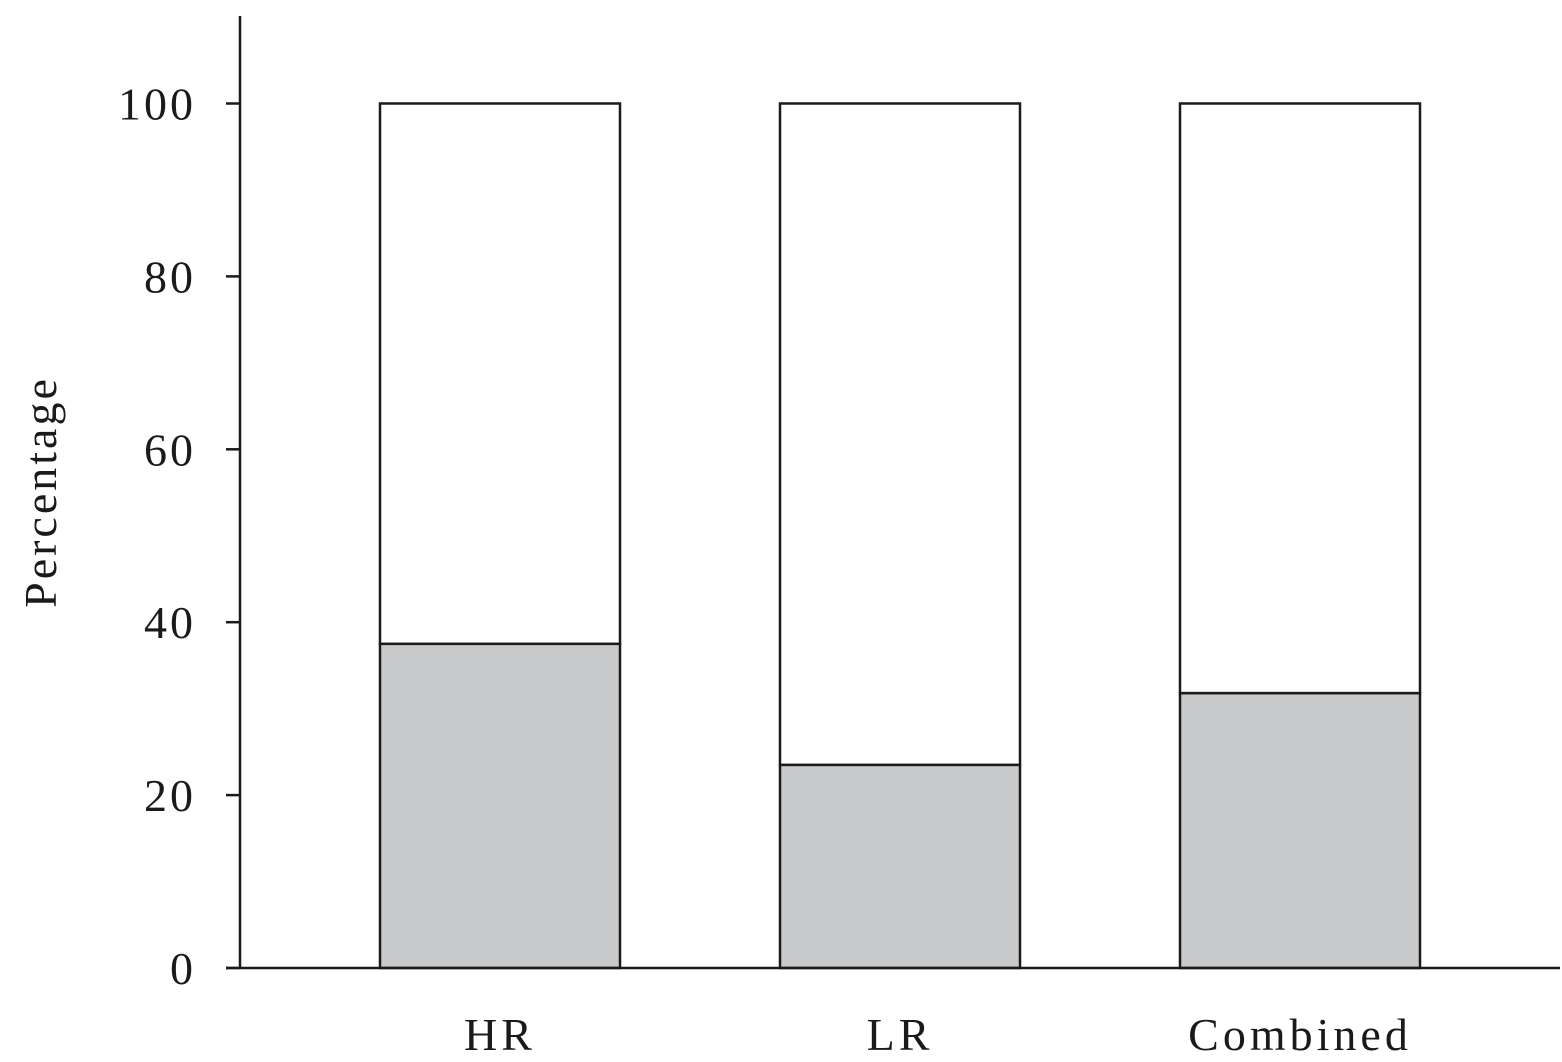  What do you see at coordinates (170, 449) in the screenshot?
I see `y-tick-label: 60` at bounding box center [170, 449].